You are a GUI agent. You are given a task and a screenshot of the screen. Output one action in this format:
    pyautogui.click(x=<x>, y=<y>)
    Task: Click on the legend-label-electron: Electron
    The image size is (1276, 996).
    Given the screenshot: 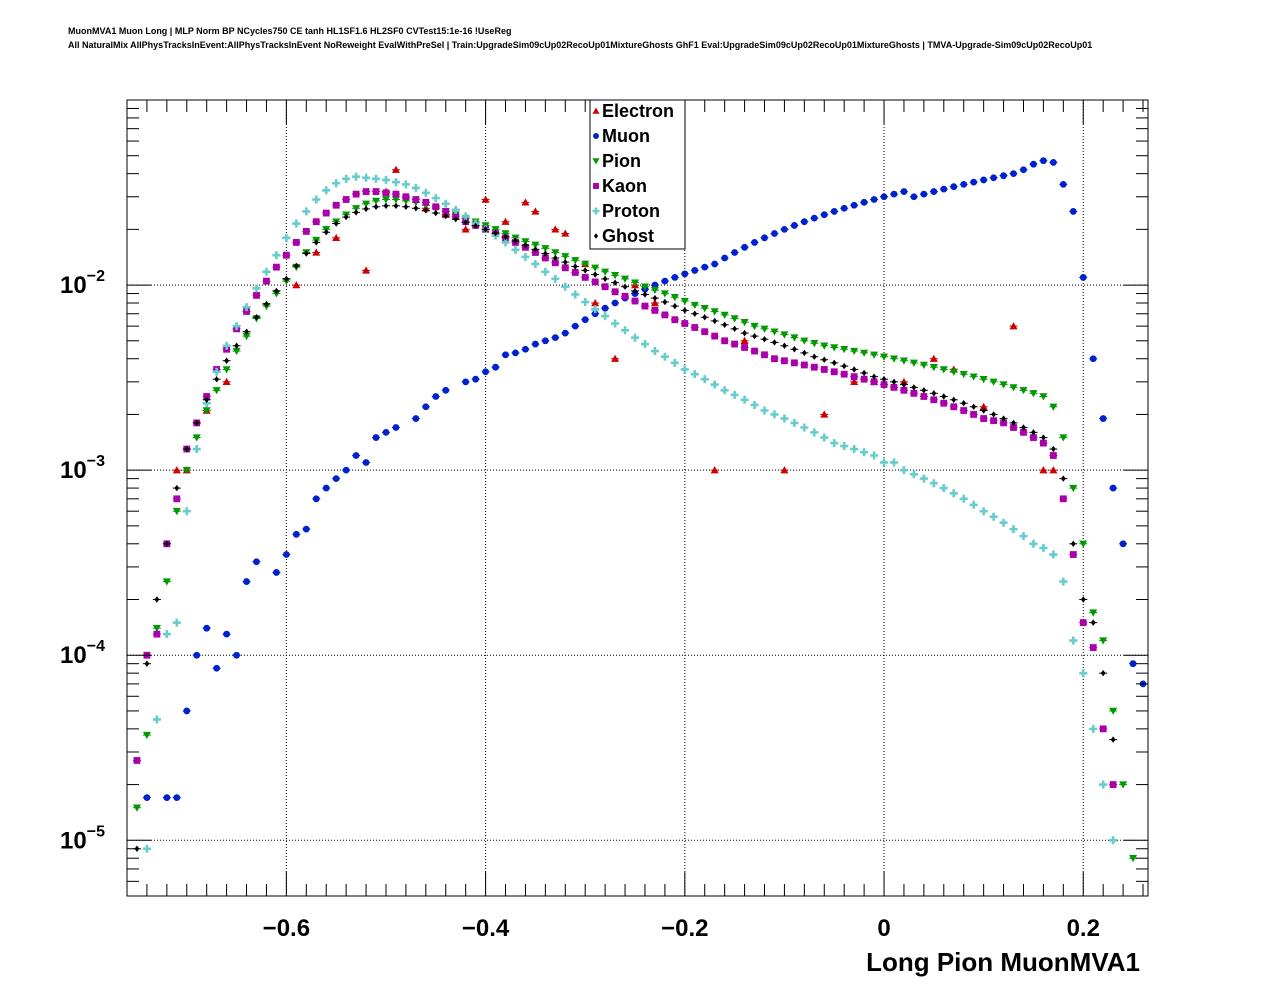 What is the action you would take?
    pyautogui.click(x=638, y=111)
    